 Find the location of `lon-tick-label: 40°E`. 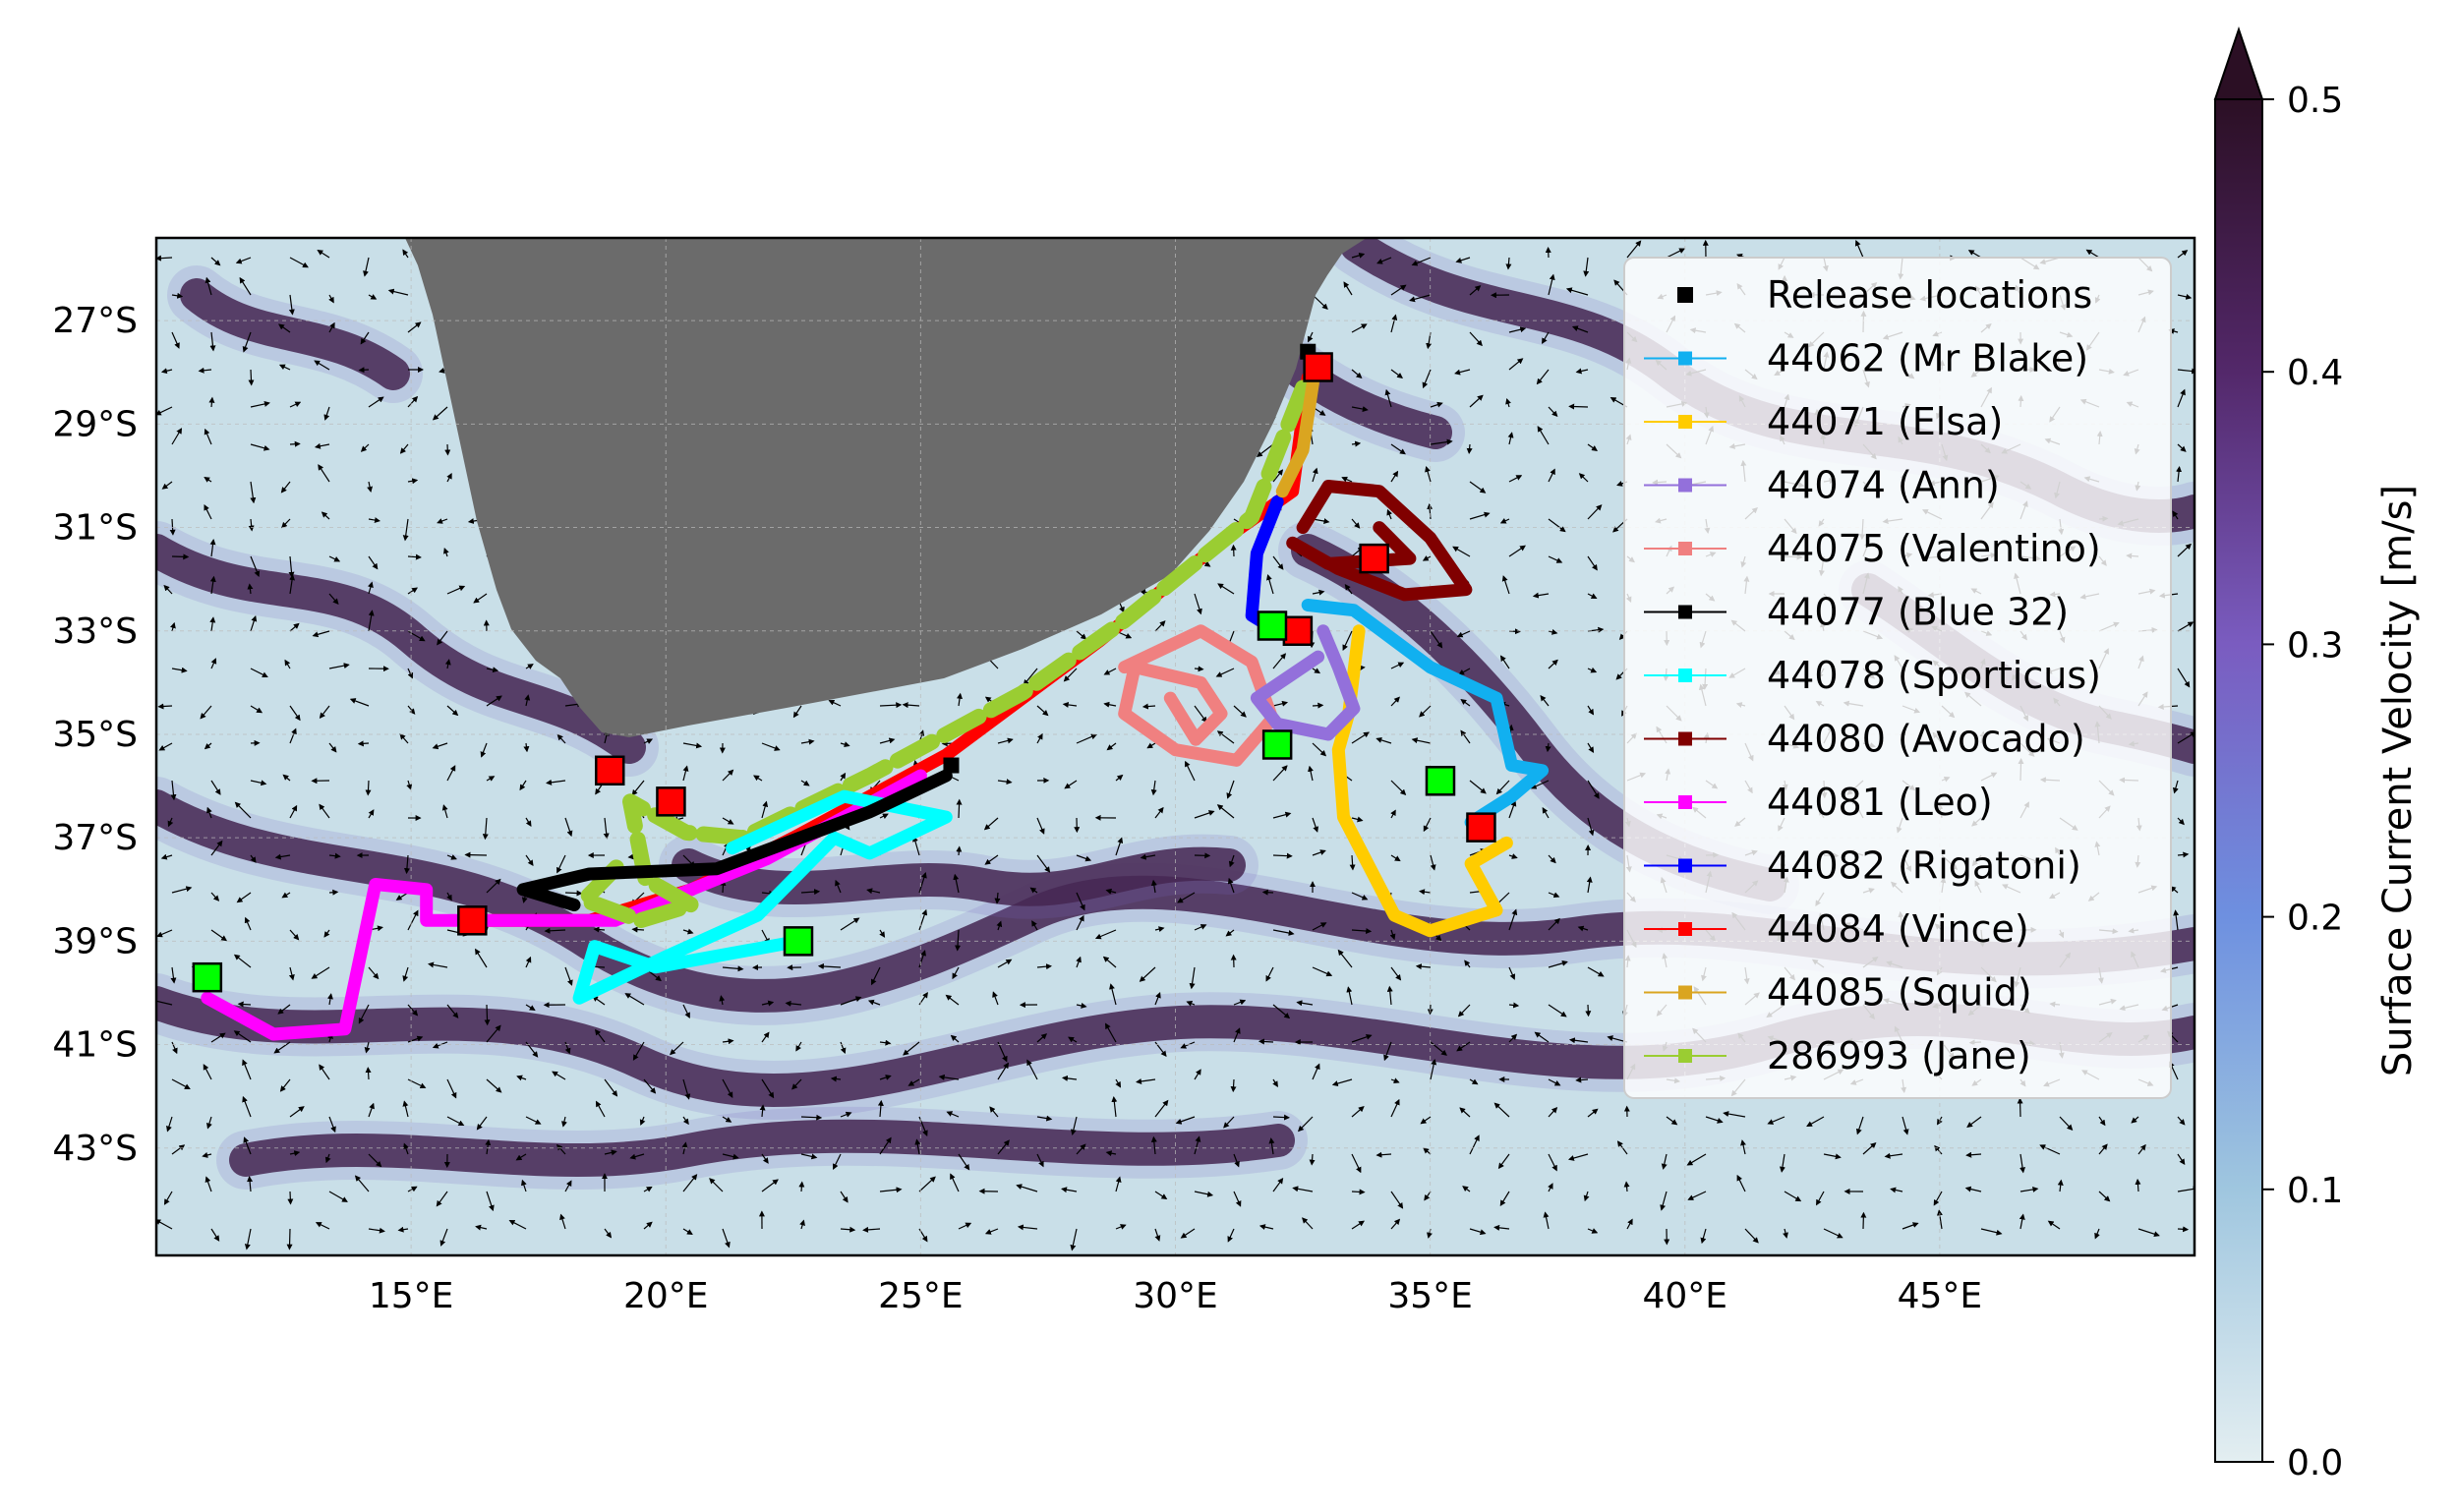

lon-tick-label: 40°E is located at coordinates (1684, 1296).